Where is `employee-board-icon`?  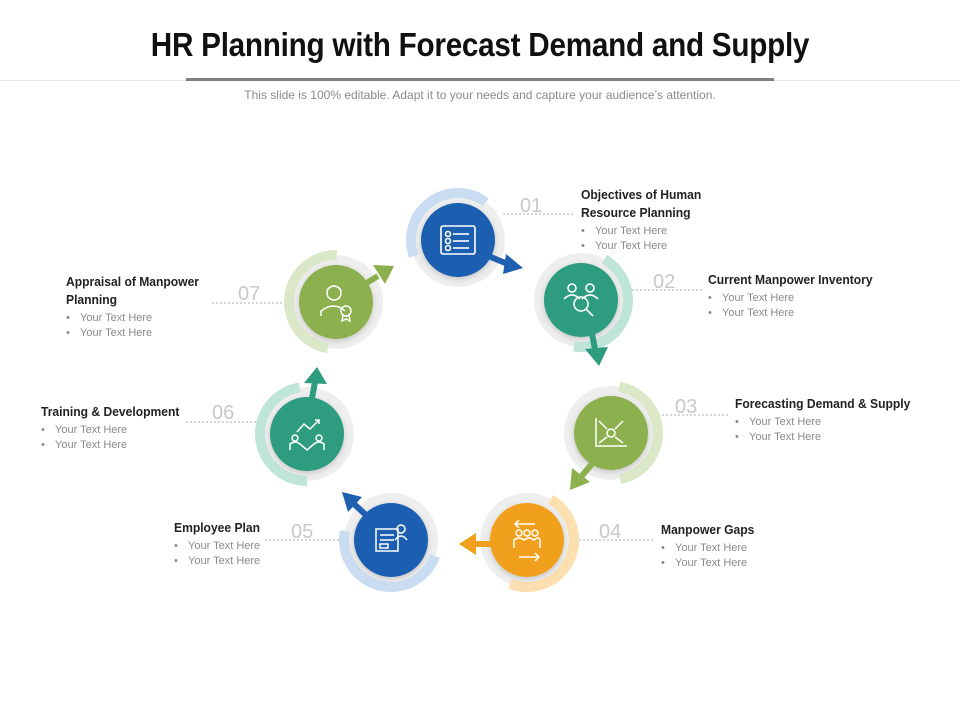
employee-board-icon is located at coordinates (391, 538).